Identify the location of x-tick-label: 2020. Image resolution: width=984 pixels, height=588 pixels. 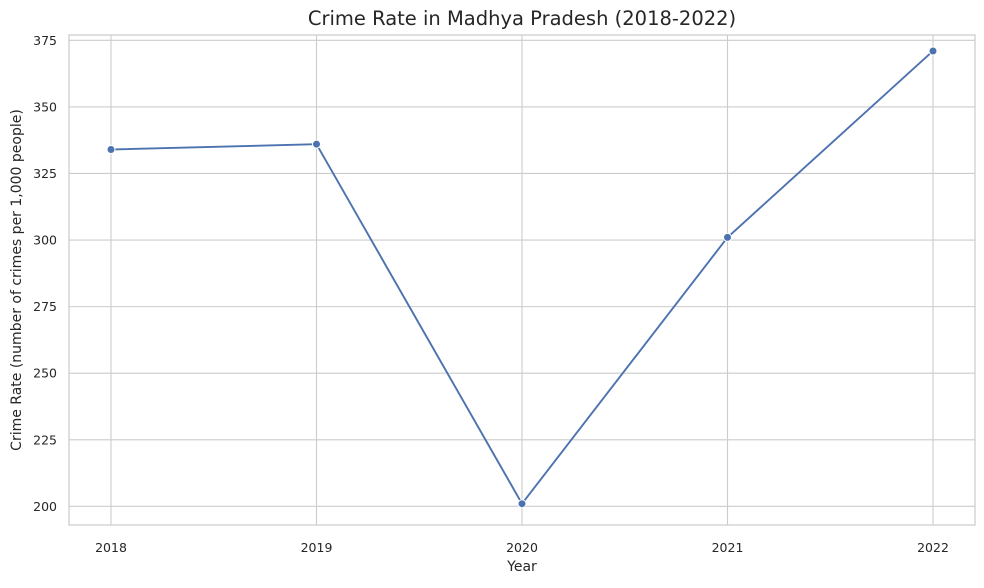
(522, 547).